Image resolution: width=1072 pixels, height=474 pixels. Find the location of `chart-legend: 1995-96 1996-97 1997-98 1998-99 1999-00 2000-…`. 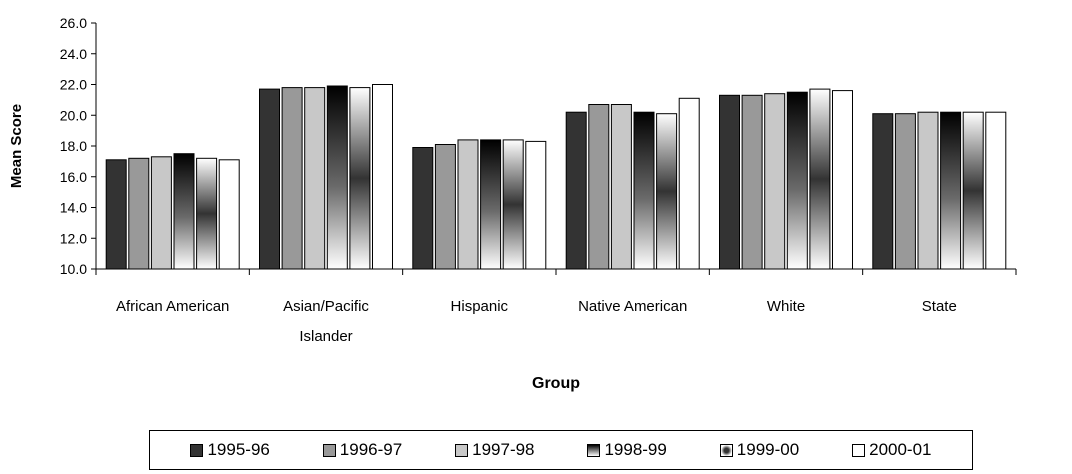

chart-legend: 1995-96 1996-97 1997-98 1998-99 1999-00 2000-… is located at coordinates (561, 450).